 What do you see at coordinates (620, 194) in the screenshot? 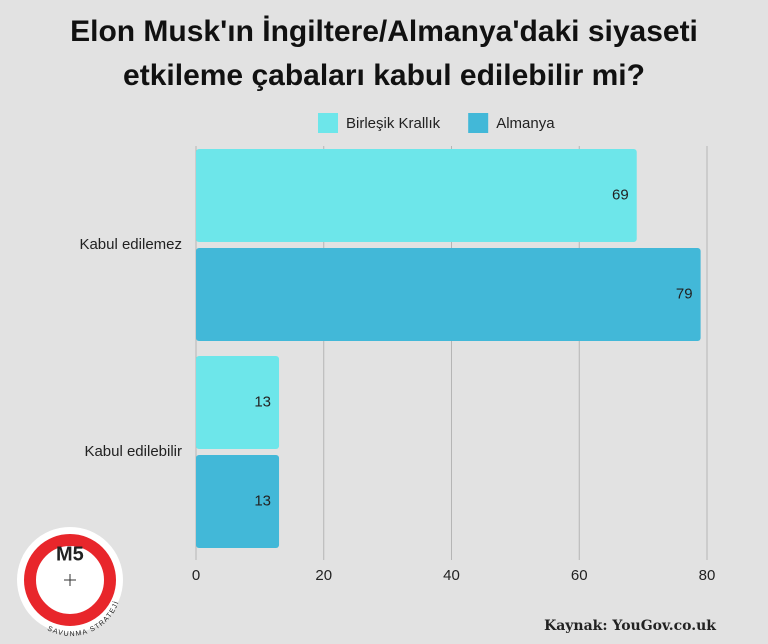
I see `value-label: 69` at bounding box center [620, 194].